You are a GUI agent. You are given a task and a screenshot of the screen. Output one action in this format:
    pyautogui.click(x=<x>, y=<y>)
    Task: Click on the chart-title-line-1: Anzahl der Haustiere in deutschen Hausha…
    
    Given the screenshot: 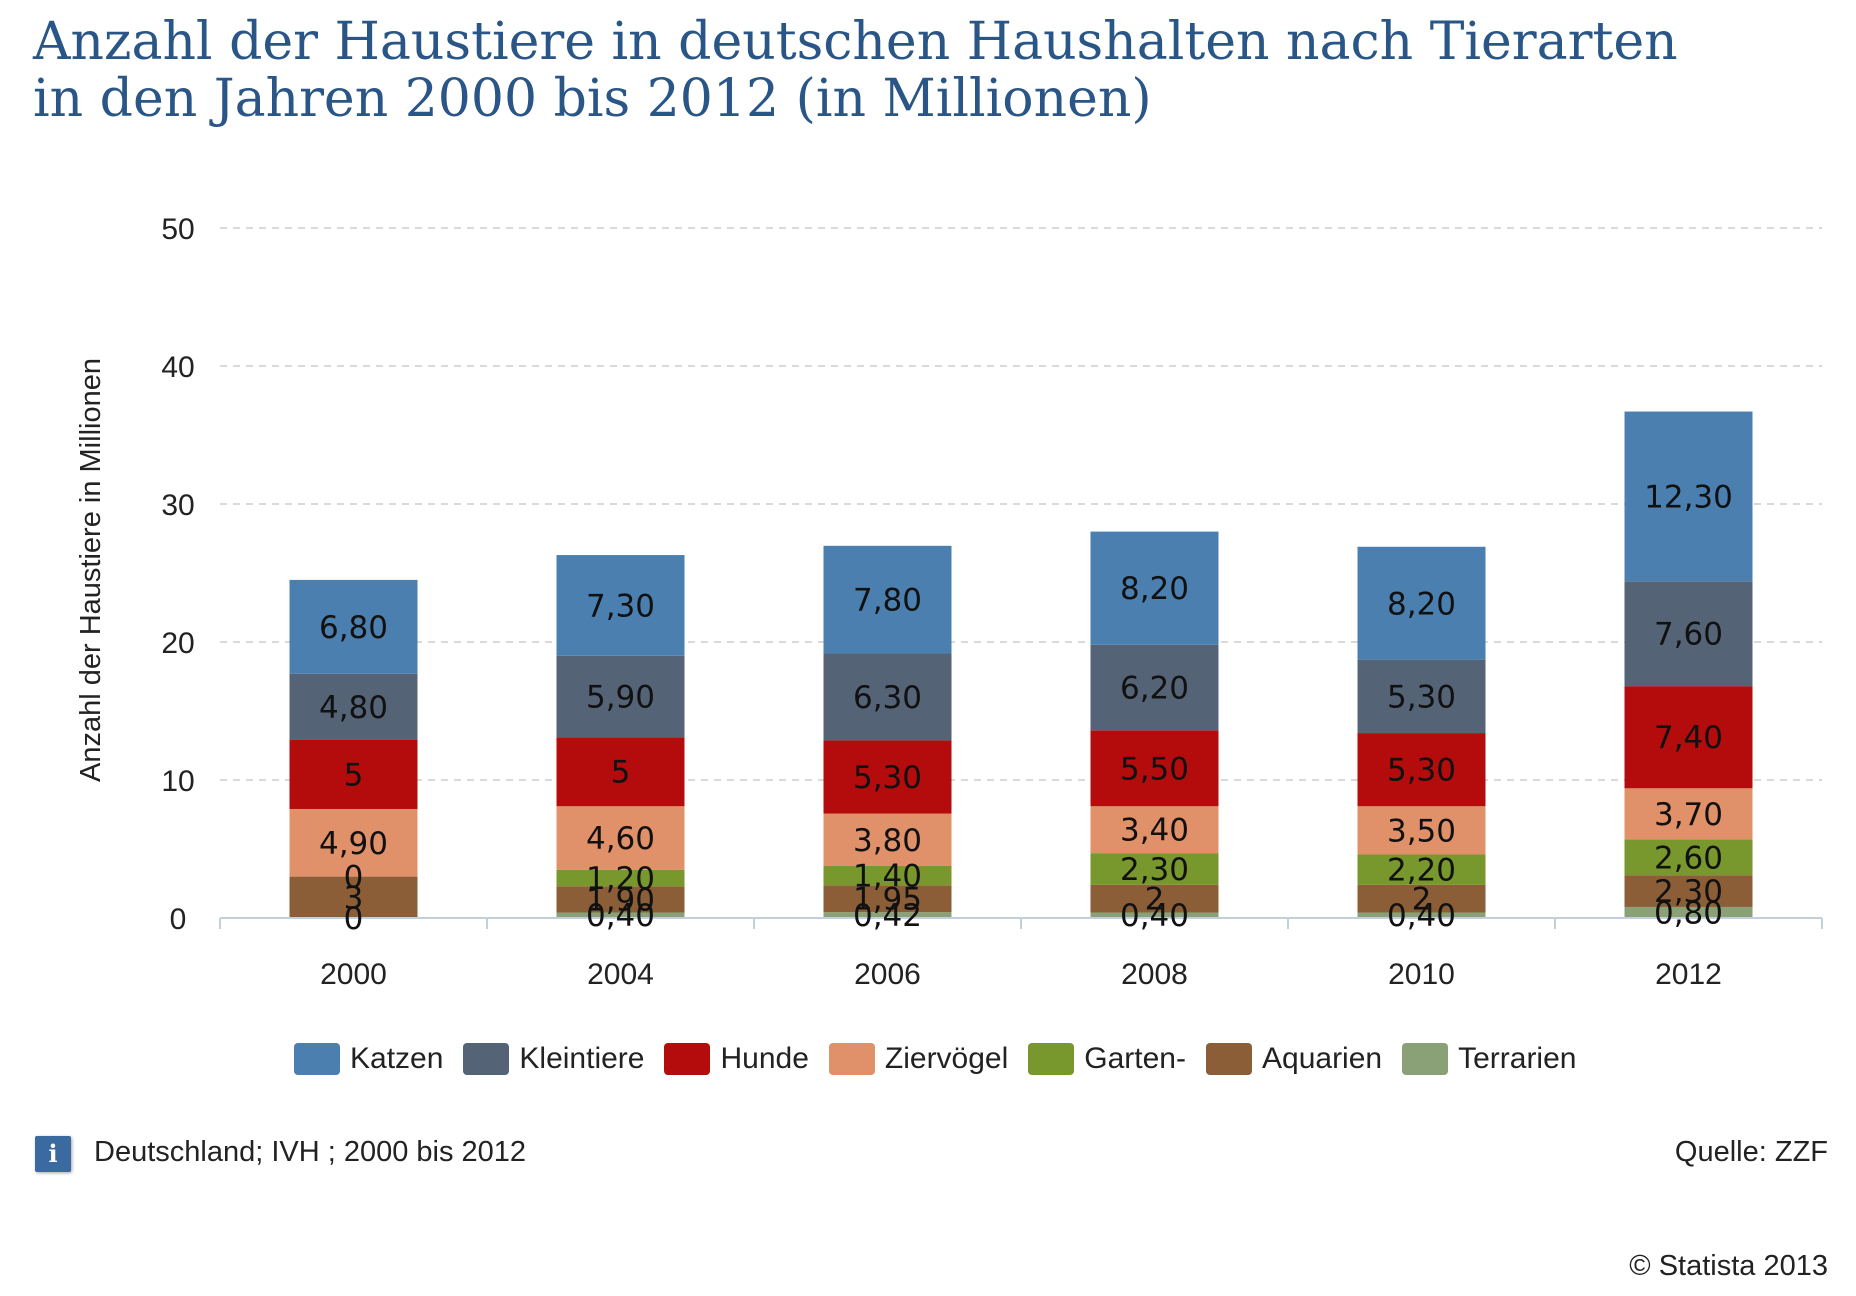 What is the action you would take?
    pyautogui.click(x=855, y=42)
    